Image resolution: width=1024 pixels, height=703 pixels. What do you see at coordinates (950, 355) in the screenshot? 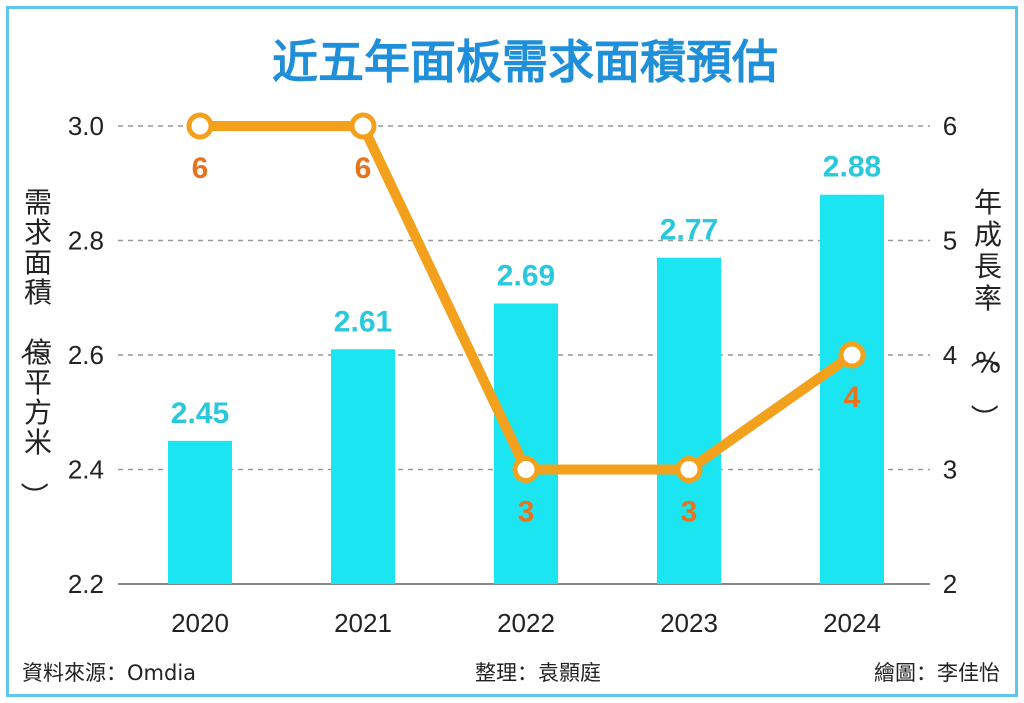
I see `y-right-tick-label: 4` at bounding box center [950, 355].